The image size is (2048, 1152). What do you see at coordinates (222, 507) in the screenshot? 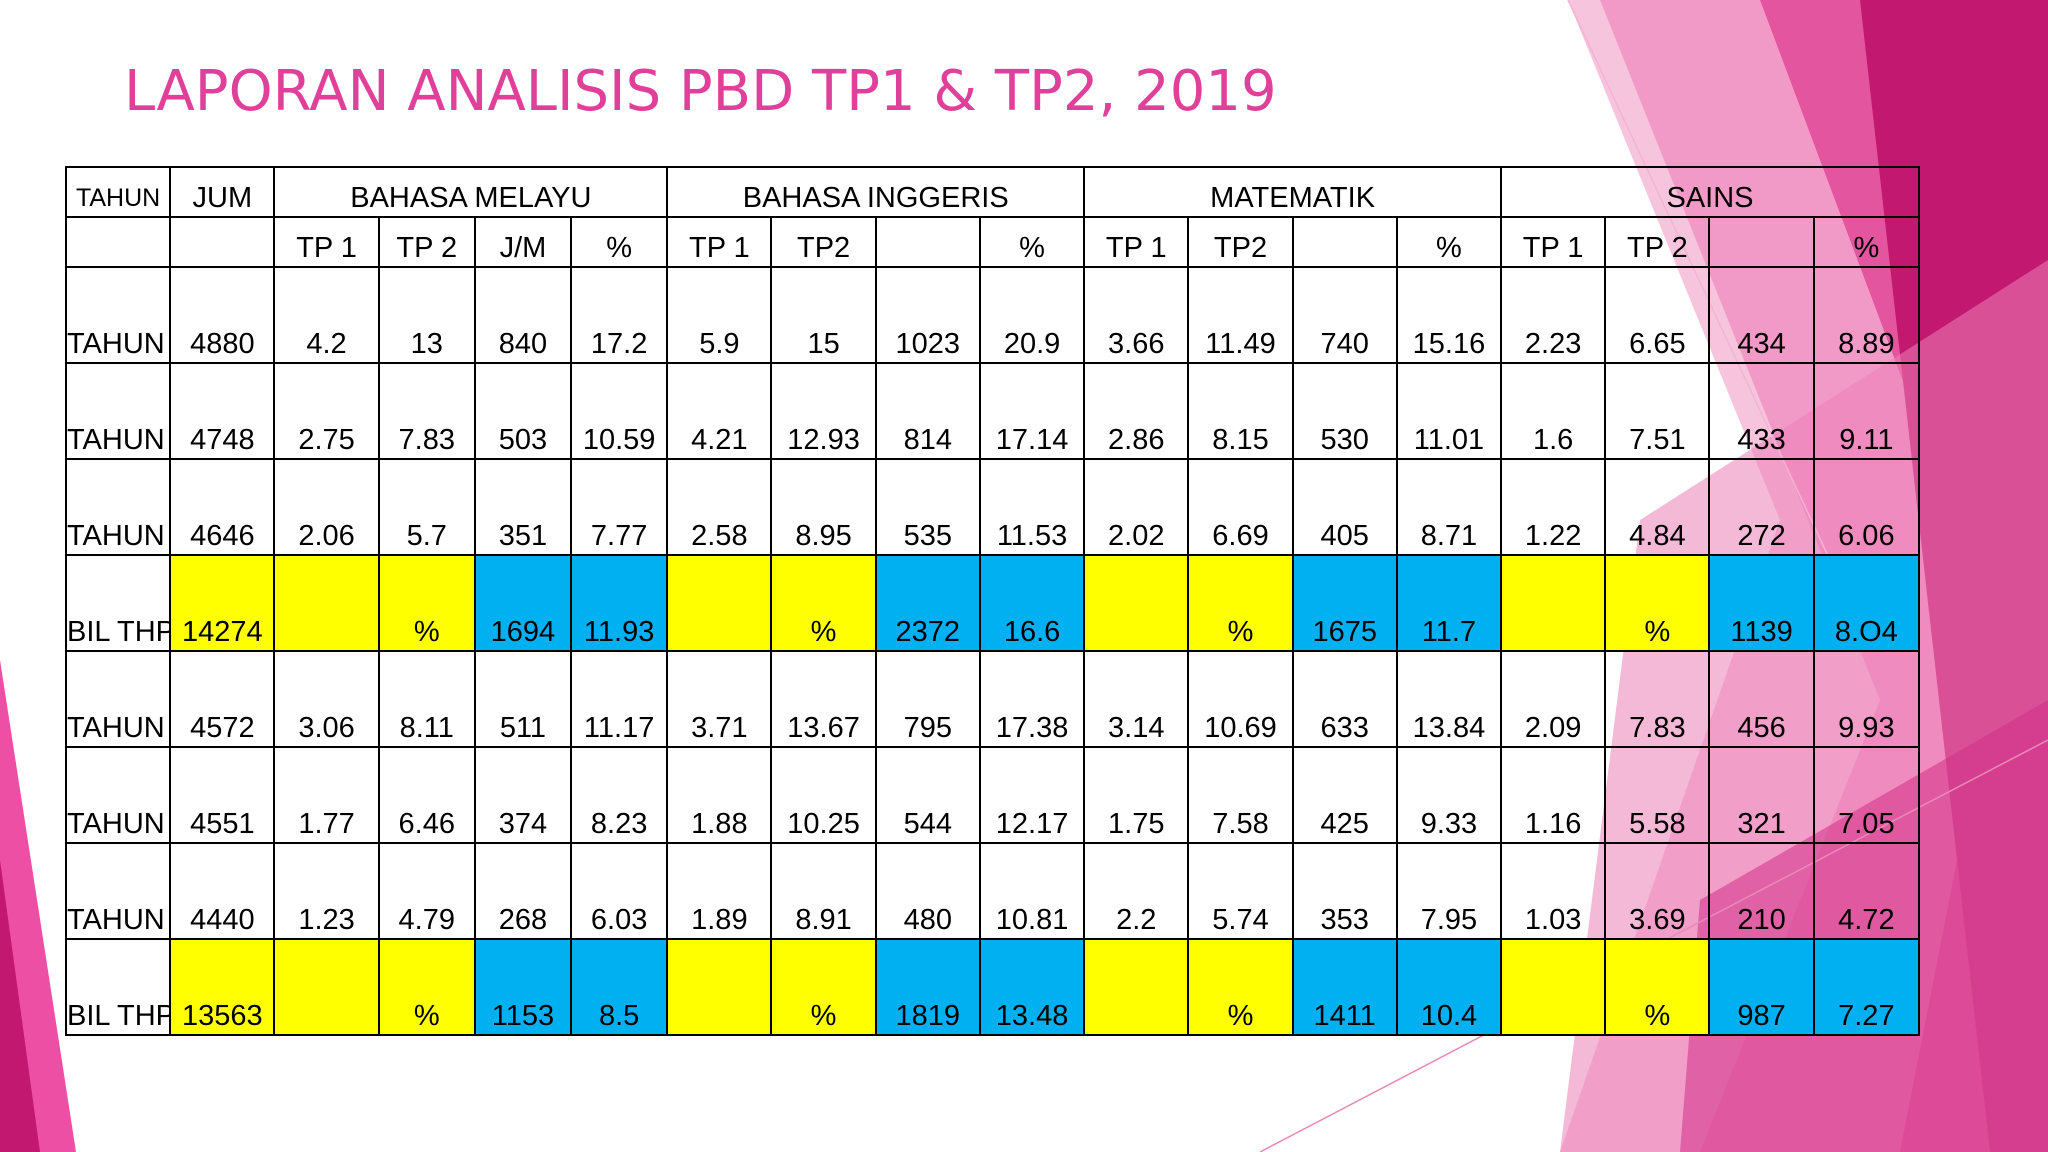
I see `row-jum: 4646` at bounding box center [222, 507].